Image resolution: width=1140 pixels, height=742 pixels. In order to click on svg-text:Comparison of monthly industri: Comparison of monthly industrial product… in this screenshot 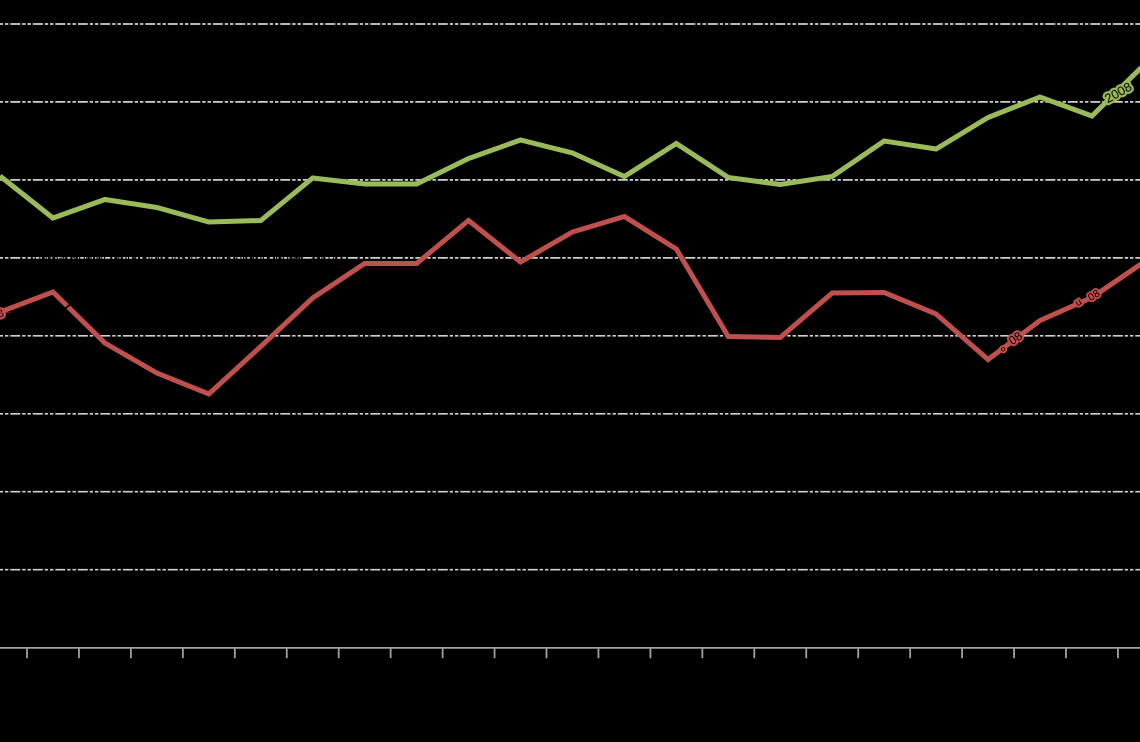, I will do `click(181, 258)`.